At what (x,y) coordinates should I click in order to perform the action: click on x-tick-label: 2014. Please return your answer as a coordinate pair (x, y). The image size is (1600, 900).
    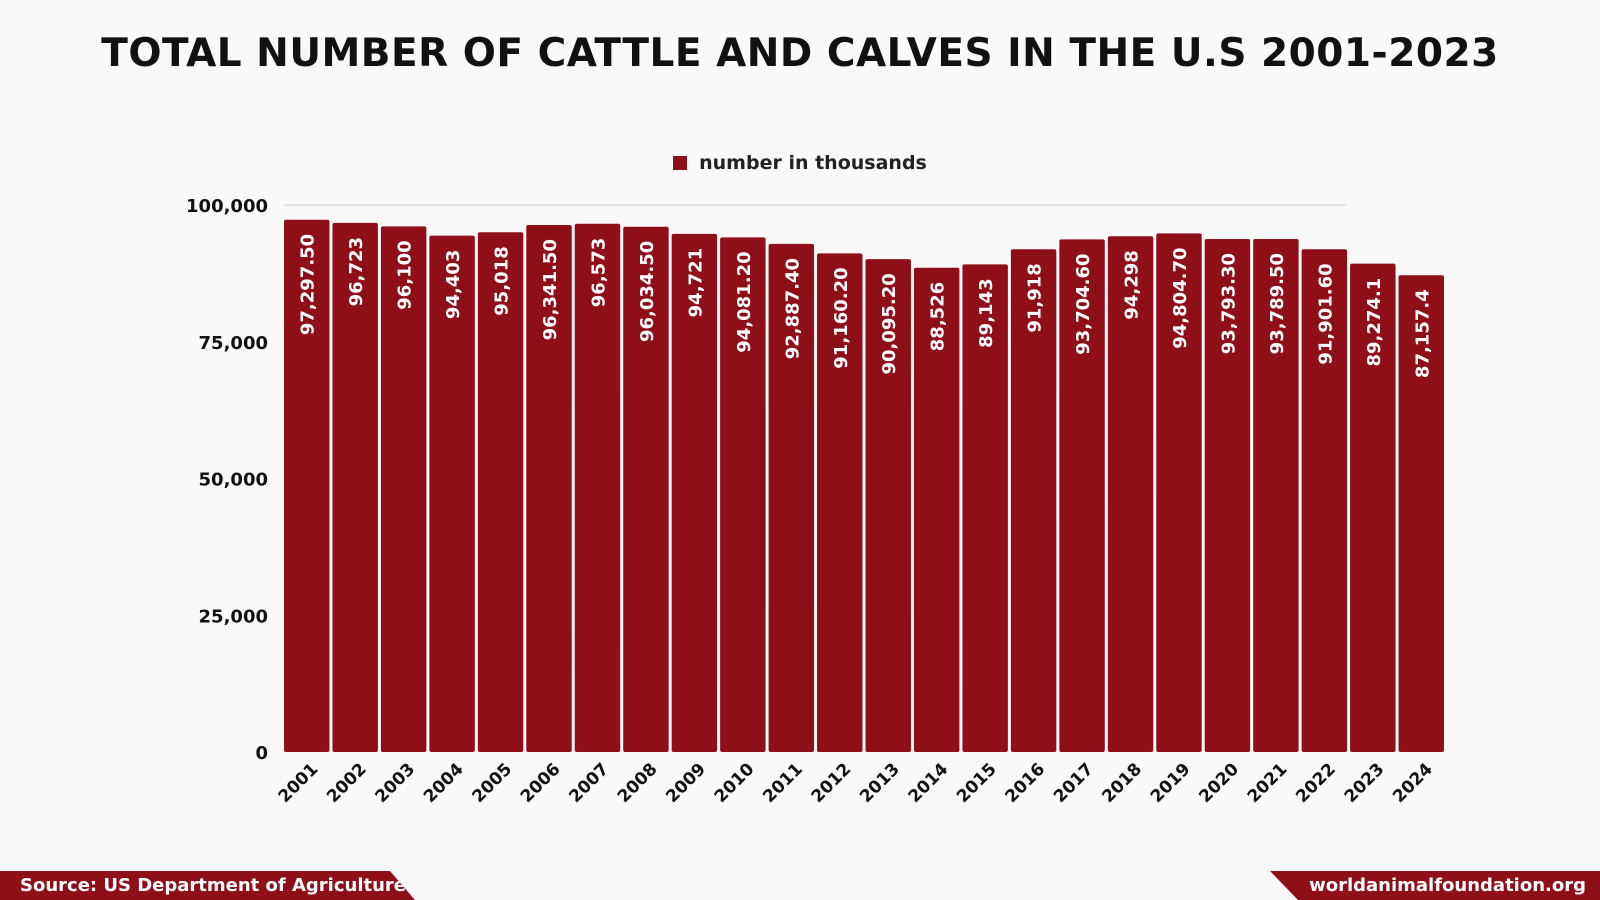
    Looking at the image, I should click on (929, 783).